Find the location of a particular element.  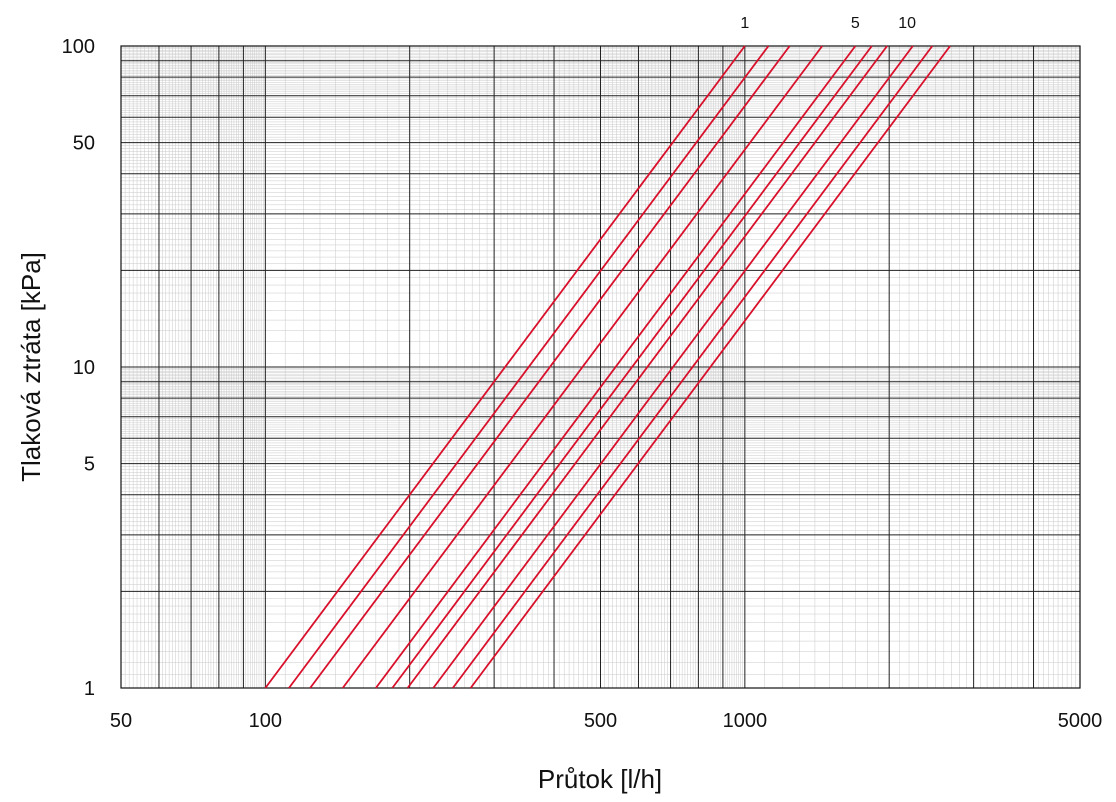

x-tick-label: 1000 is located at coordinates (745, 721).